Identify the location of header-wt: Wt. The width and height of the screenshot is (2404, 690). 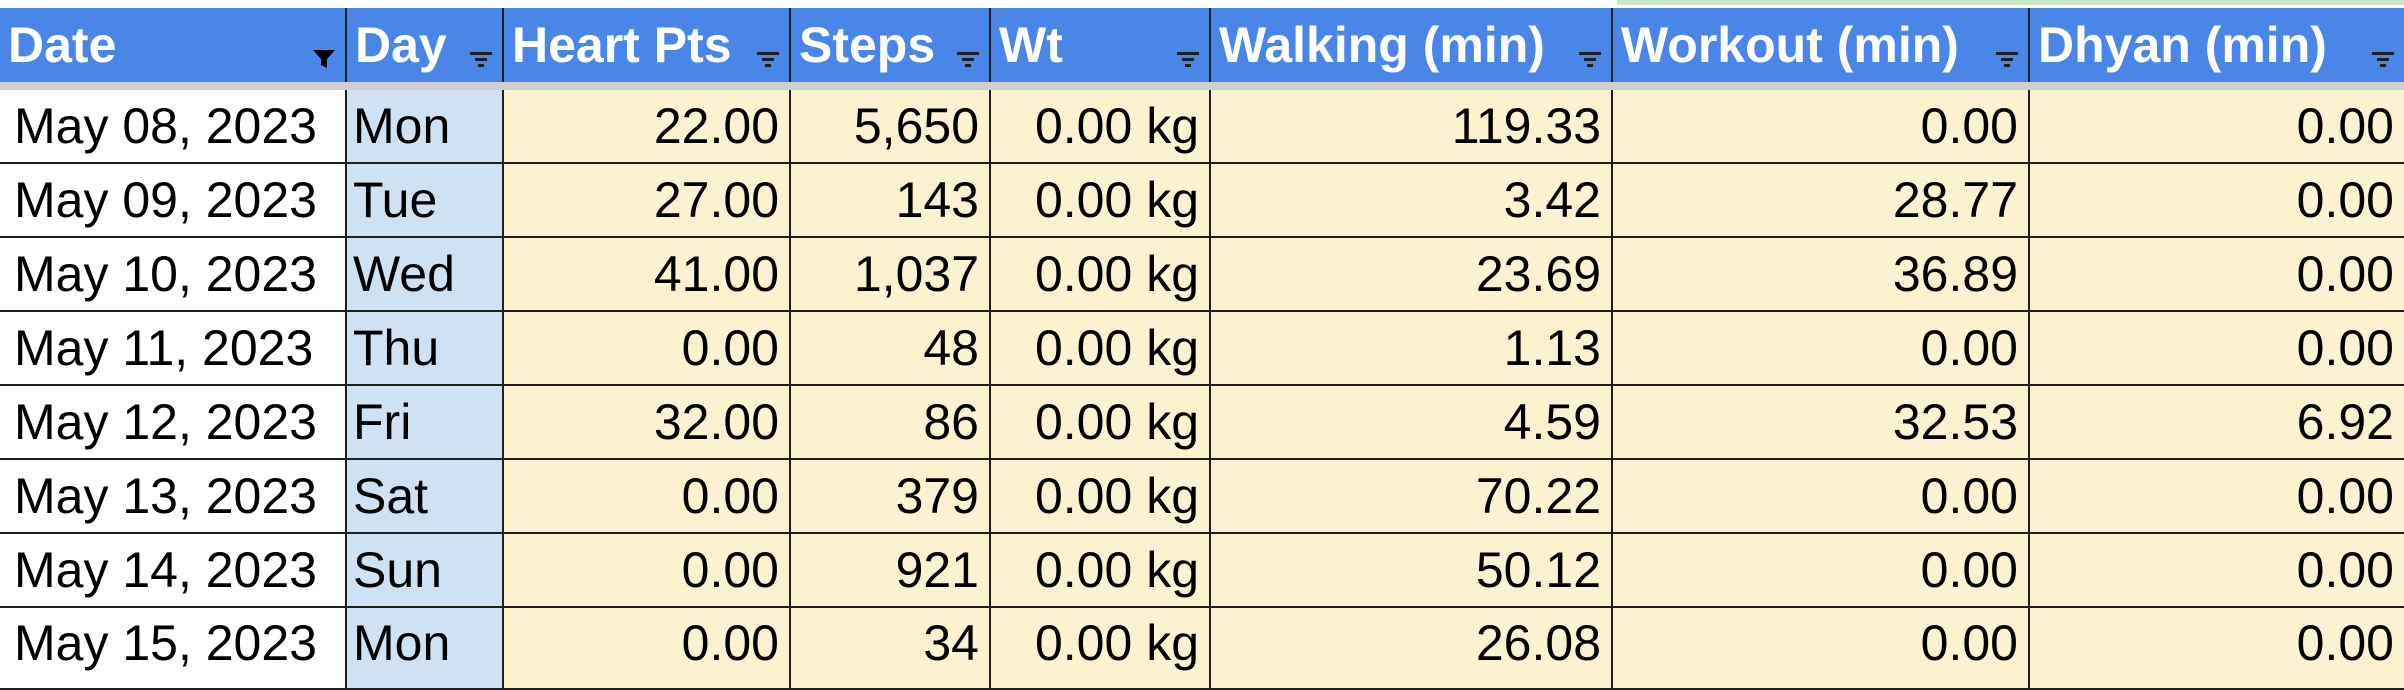
(1101, 45).